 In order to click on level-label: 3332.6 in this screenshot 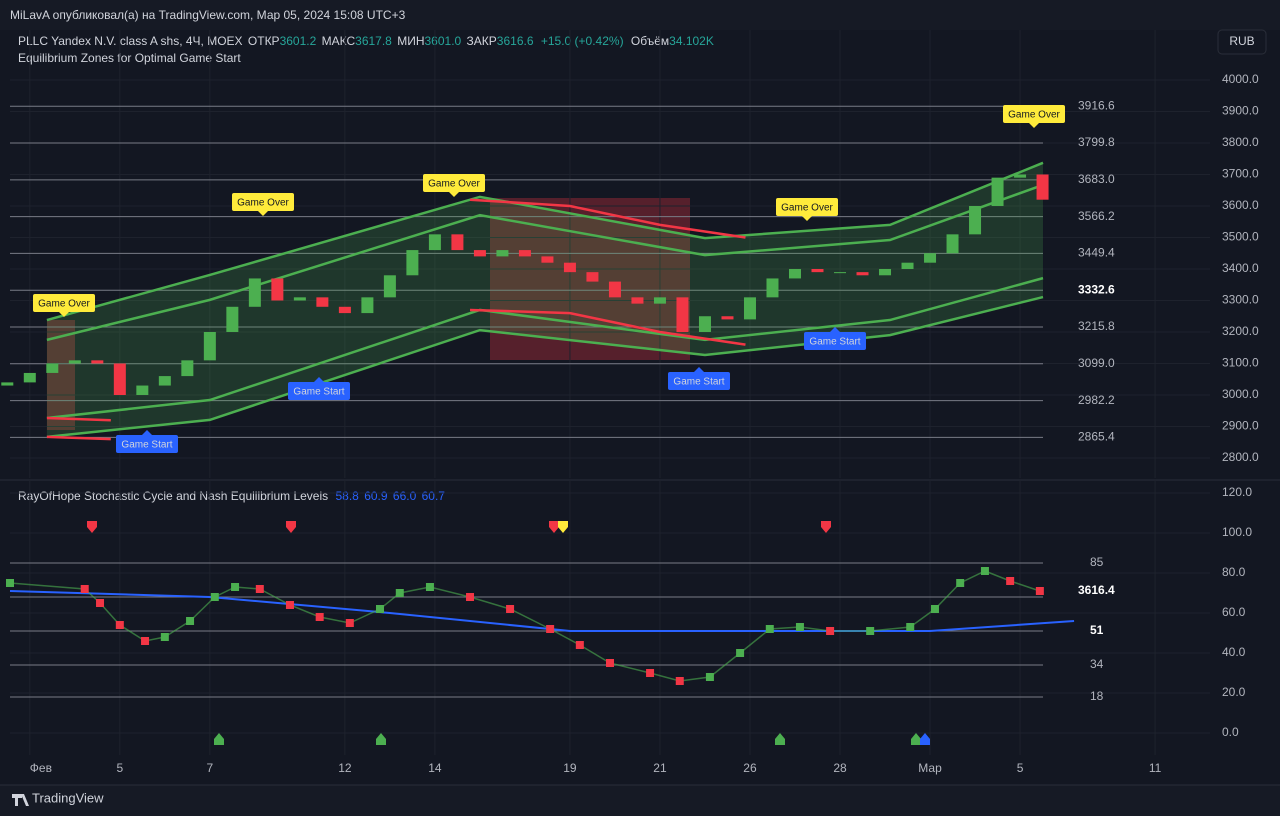, I will do `click(1096, 289)`.